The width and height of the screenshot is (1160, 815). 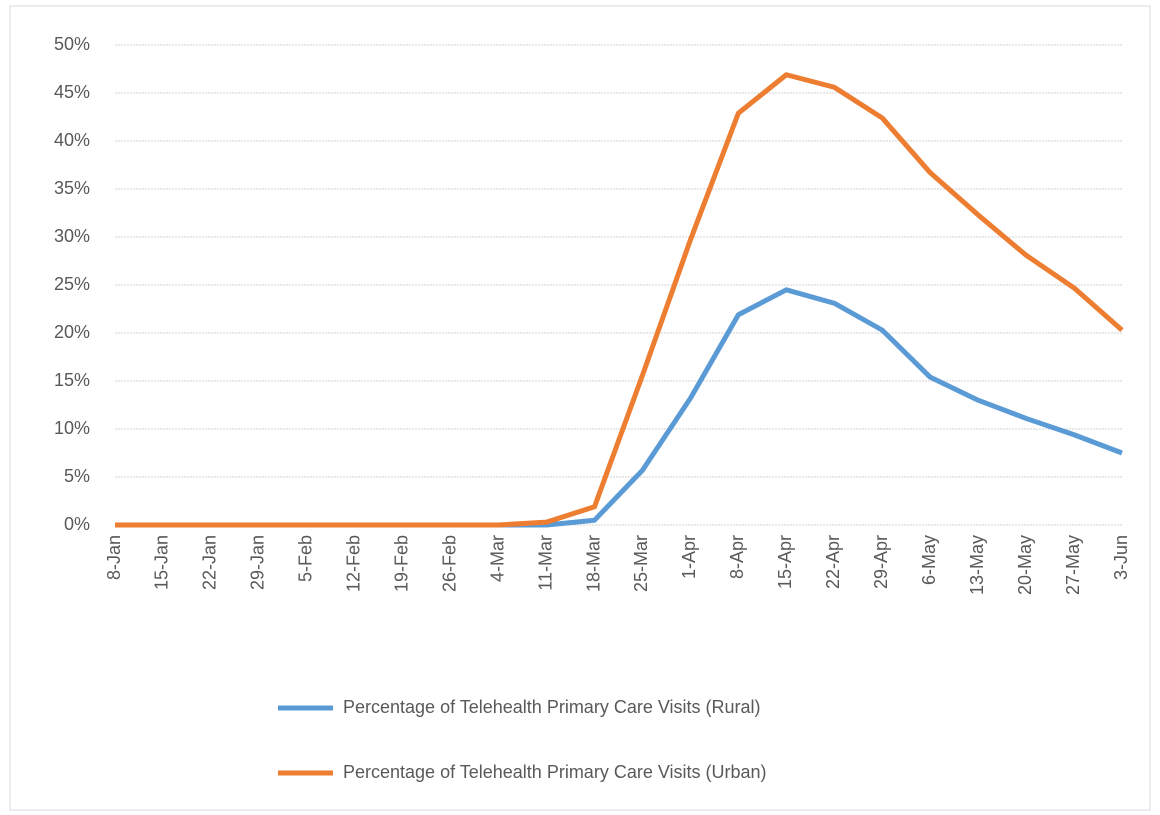 What do you see at coordinates (306, 558) in the screenshot?
I see `x-tick-label: 5-Feb` at bounding box center [306, 558].